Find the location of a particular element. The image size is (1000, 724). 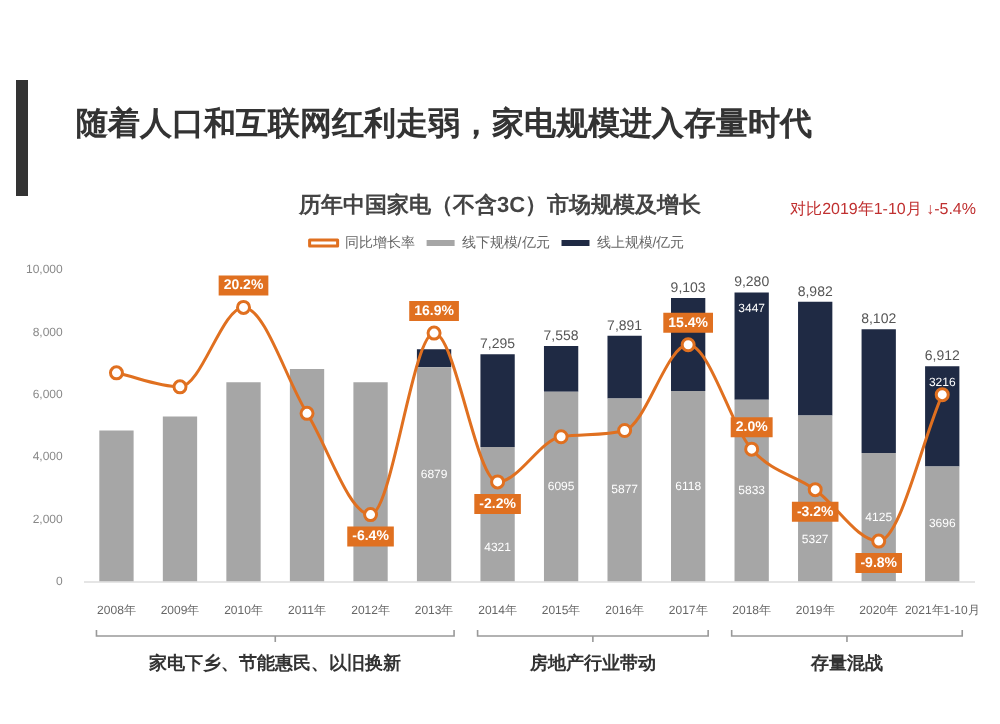

chart-title: 随着人口和互联网红利走弱，家电规模进入存量时代 is located at coordinates (444, 125).